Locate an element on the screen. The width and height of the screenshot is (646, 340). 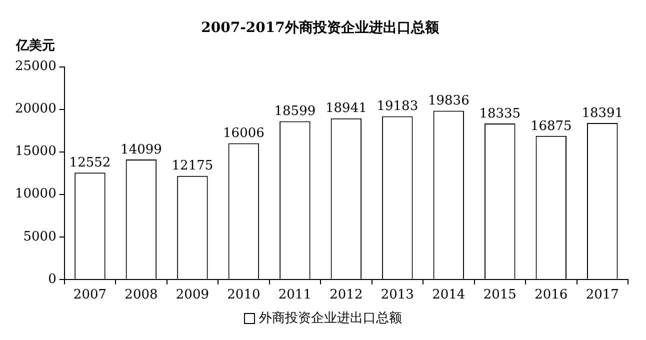
y-tick-label: 15000 is located at coordinates (35, 152).